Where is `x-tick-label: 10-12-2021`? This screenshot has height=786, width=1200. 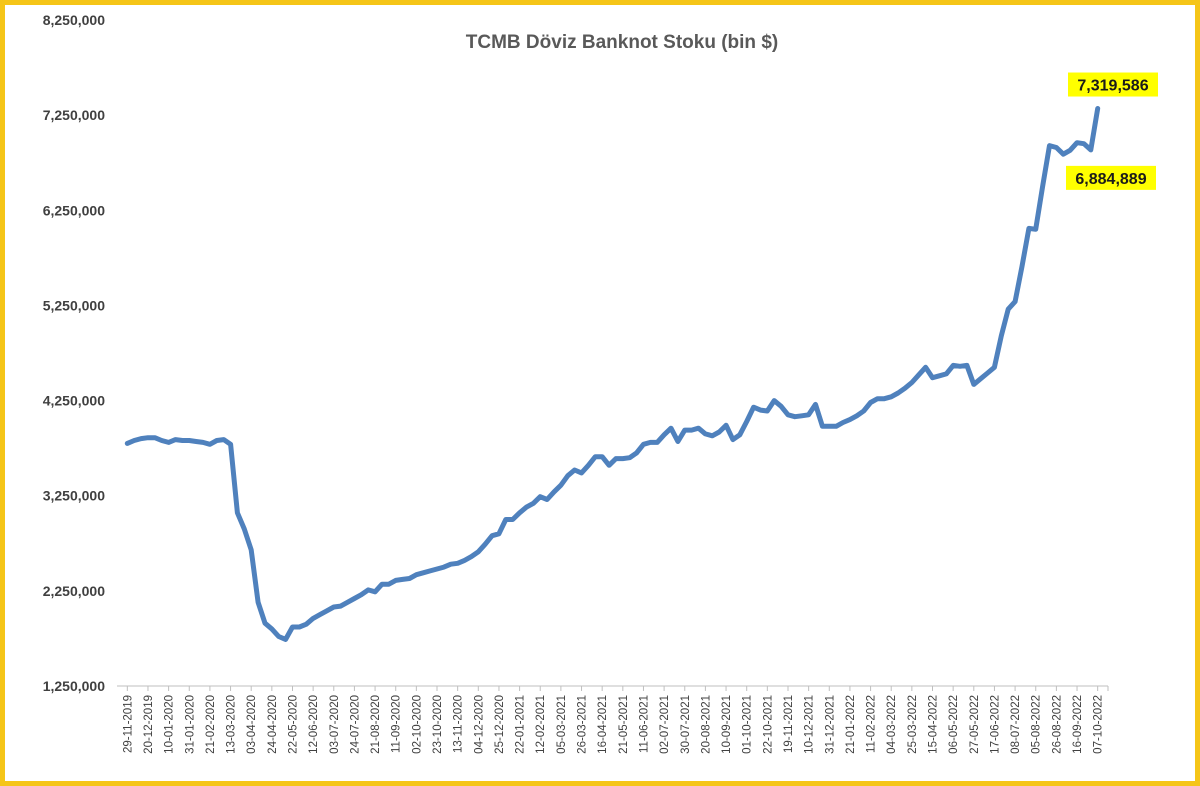
x-tick-label: 10-12-2021 is located at coordinates (810, 724).